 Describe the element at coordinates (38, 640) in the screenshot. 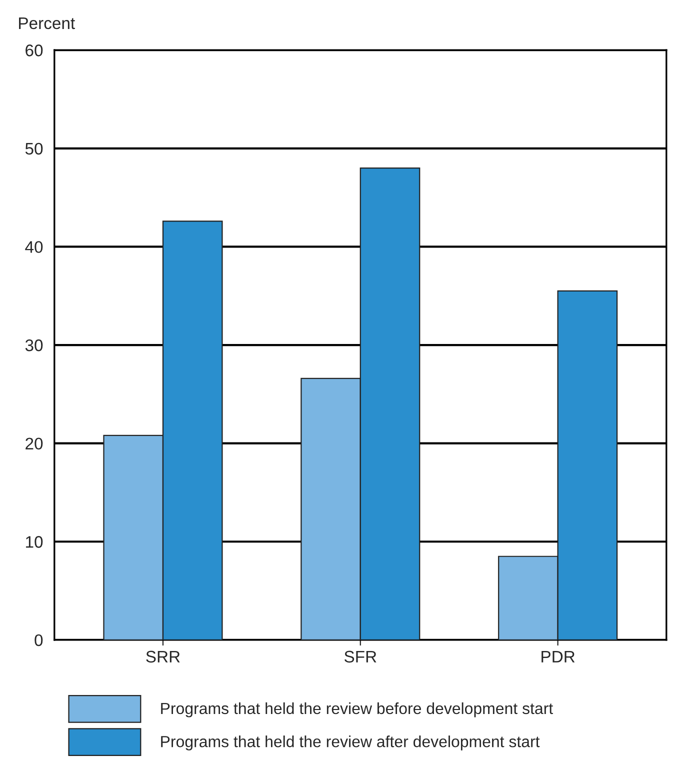

I see `y-tick-label: 0` at that location.